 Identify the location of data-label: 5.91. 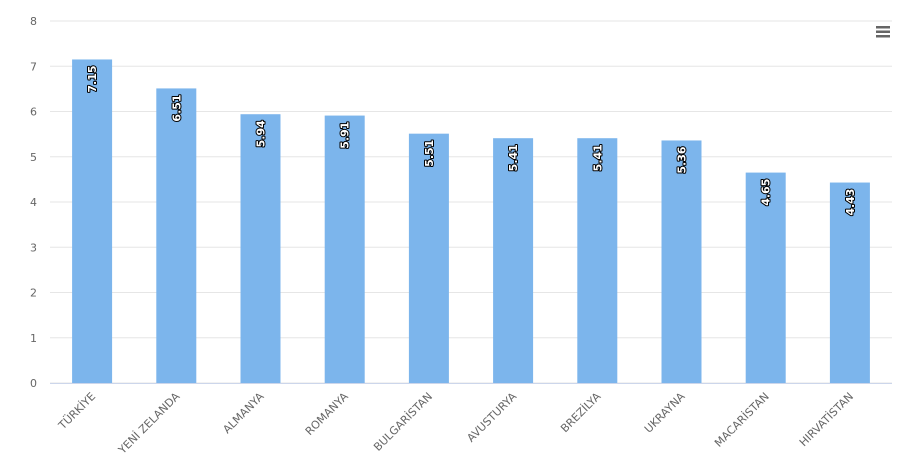
(345, 135).